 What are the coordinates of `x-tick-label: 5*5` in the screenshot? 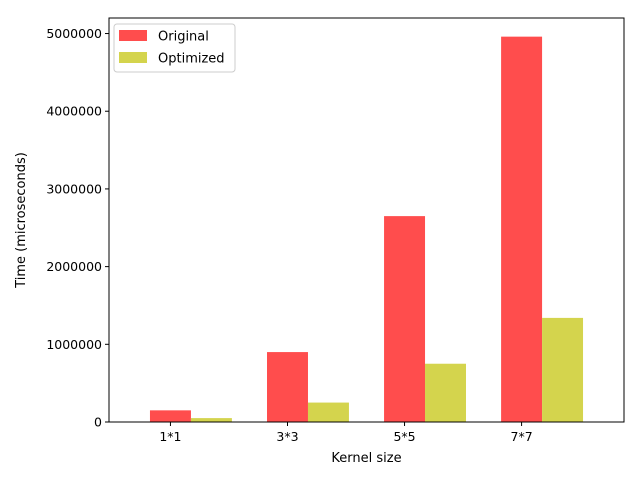 It's located at (404, 436).